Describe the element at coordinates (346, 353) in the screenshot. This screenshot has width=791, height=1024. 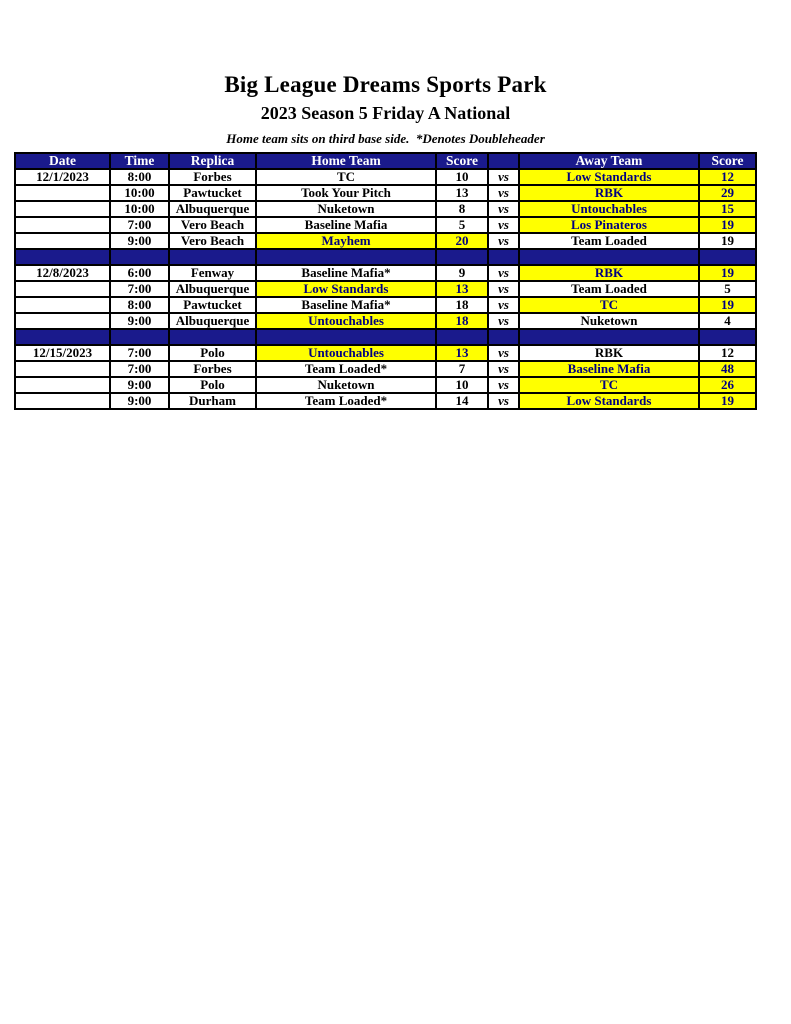
I see `home-team-cell: Untouchables` at that location.